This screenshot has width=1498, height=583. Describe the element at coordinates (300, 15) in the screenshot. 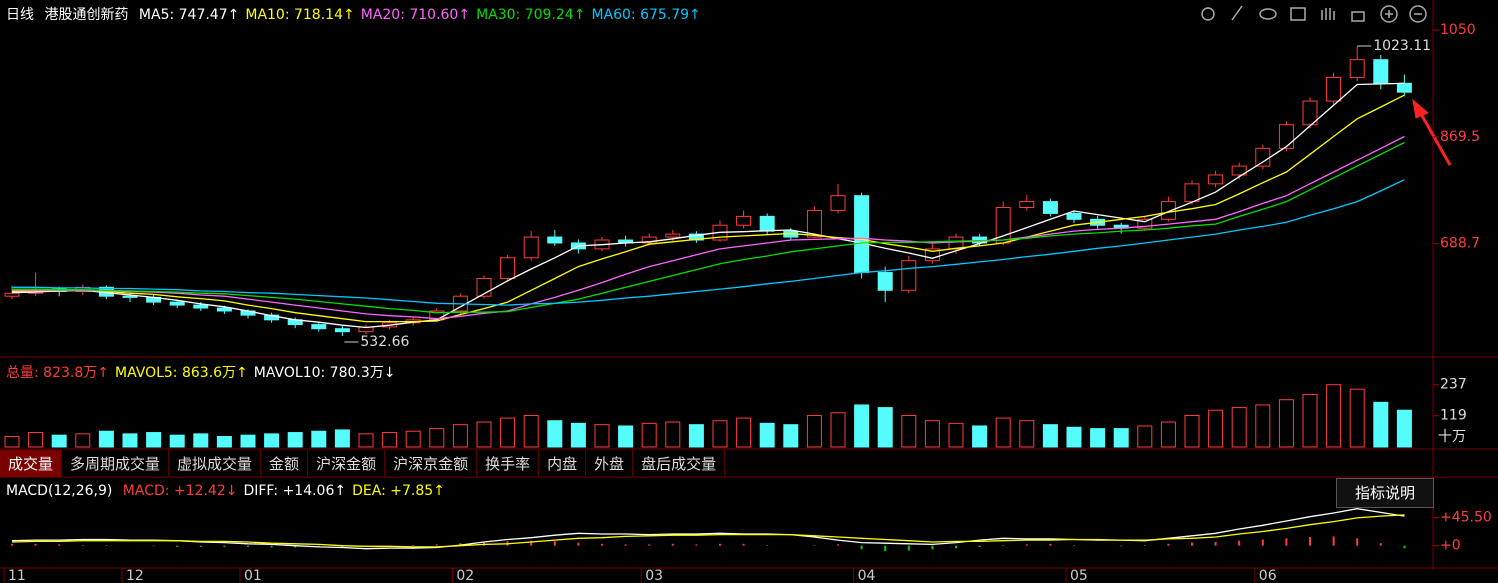

I see `legend-entry: MA10: 718.14↑` at that location.